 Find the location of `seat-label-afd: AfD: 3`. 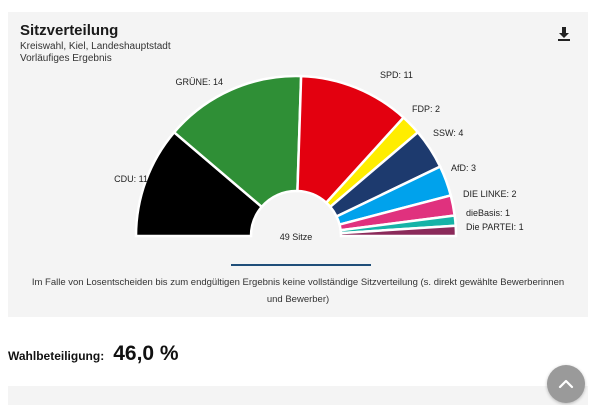

seat-label-afd: AfD: 3 is located at coordinates (463, 168).